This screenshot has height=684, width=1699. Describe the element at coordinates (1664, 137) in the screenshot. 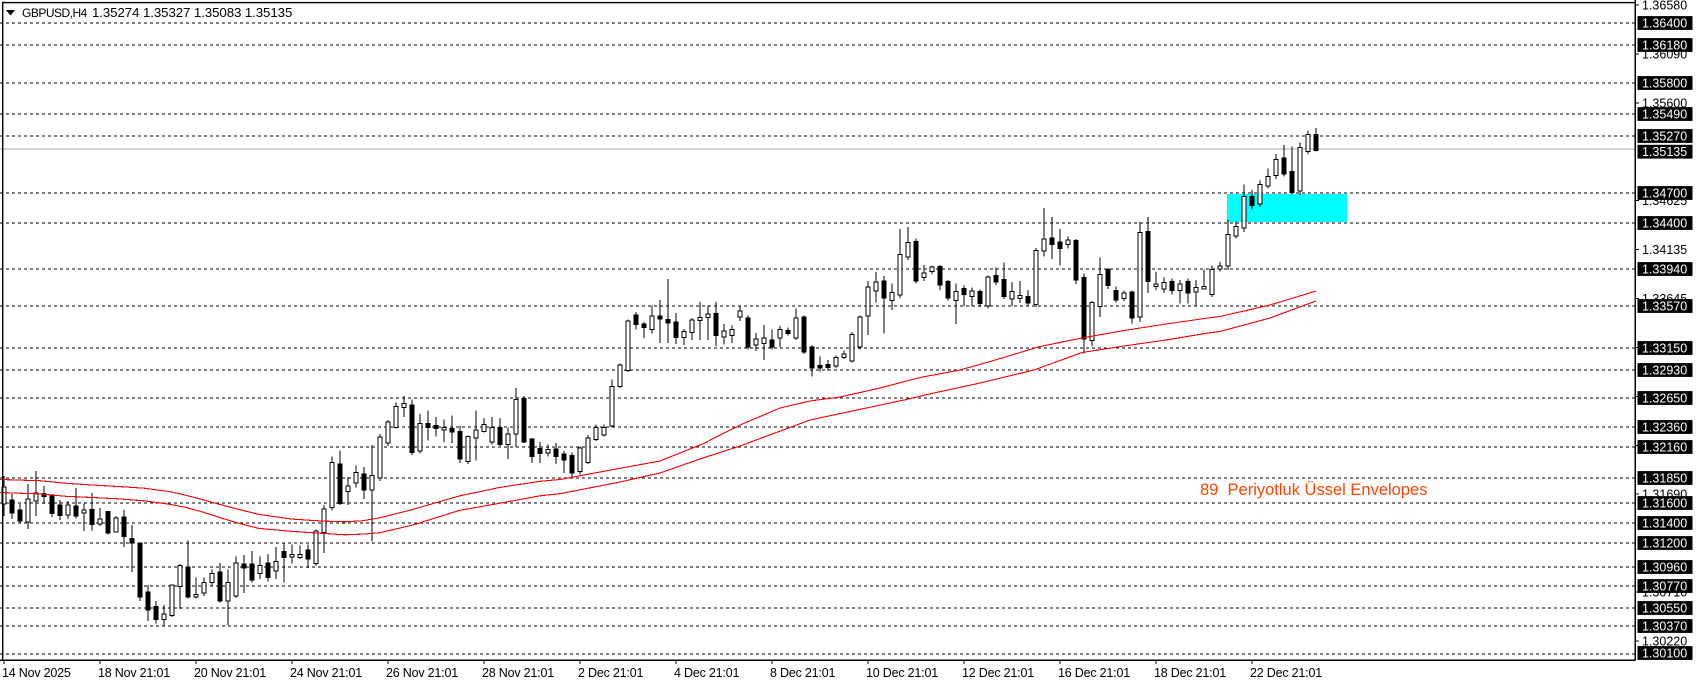

I see `svg-text: 1.35270` at that location.